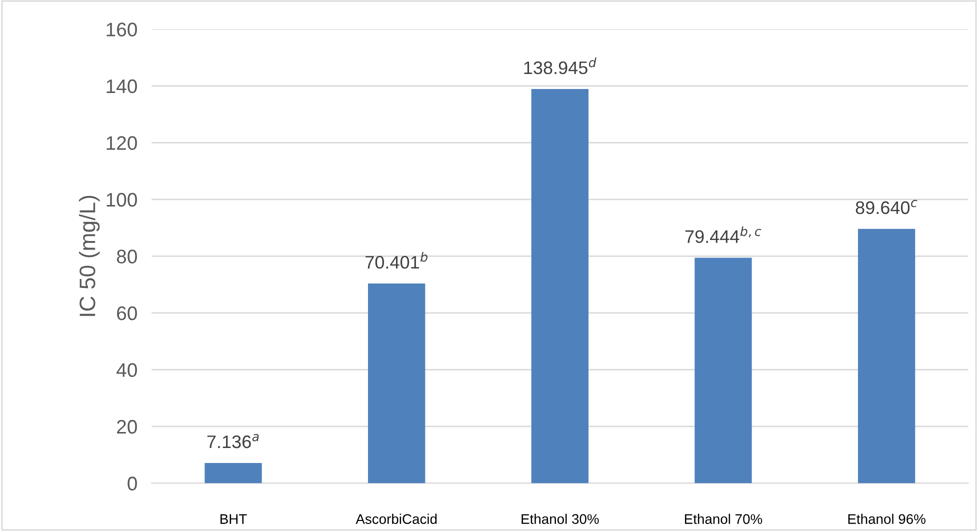  What do you see at coordinates (127, 313) in the screenshot?
I see `y-tick-label: 60` at bounding box center [127, 313].